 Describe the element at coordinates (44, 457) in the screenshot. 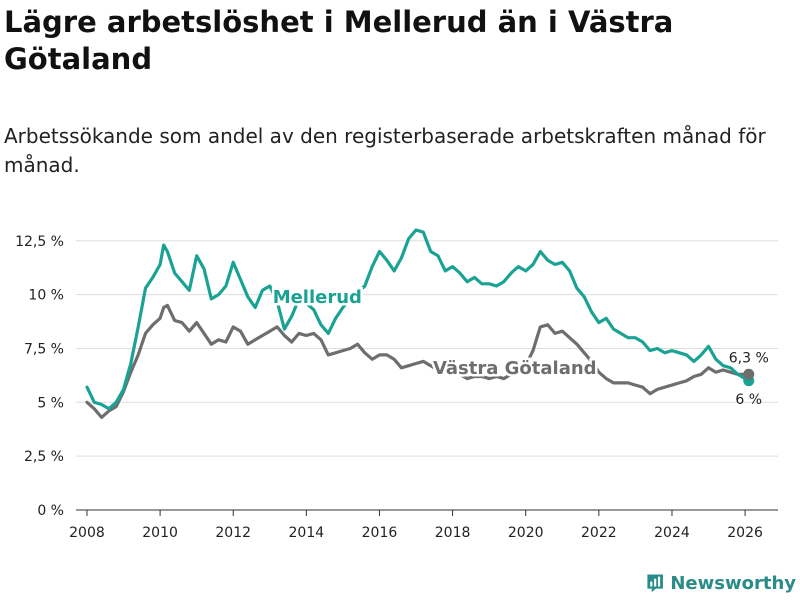

I see `y-tick-label: 2,5 %` at that location.